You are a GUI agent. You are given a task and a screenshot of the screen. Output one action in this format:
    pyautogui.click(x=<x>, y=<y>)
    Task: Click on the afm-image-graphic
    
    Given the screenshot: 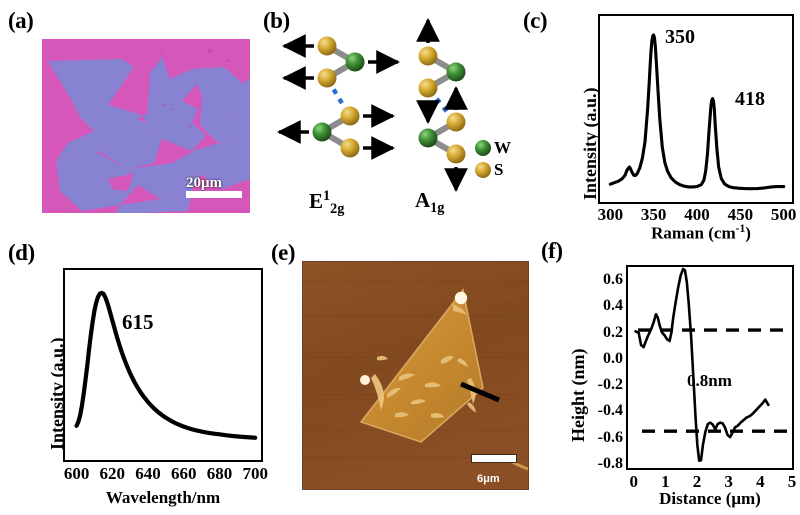 What is the action you would take?
    pyautogui.click(x=415, y=375)
    